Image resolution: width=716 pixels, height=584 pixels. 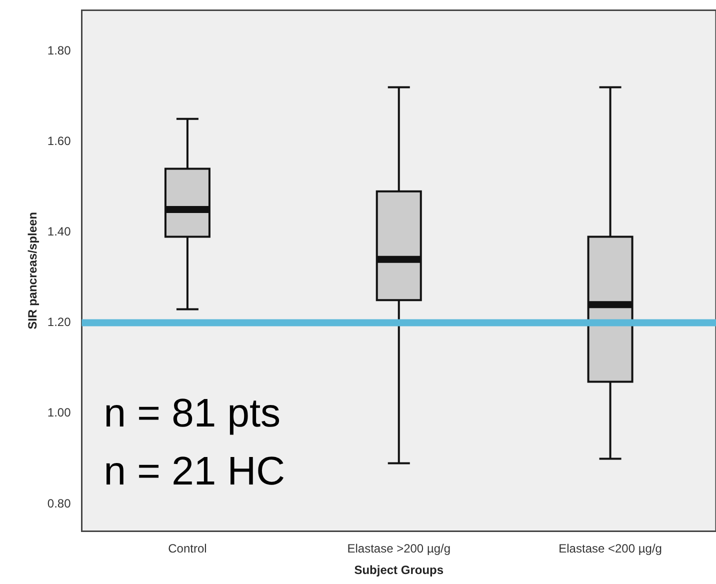 What do you see at coordinates (59, 322) in the screenshot?
I see `y-tick-label: 1.20` at bounding box center [59, 322].